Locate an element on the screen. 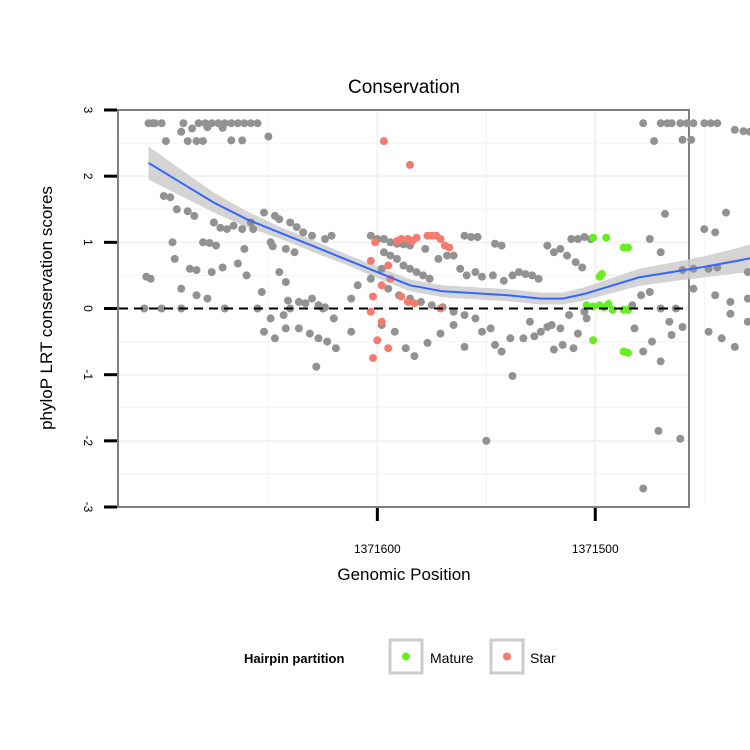 This screenshot has width=750, height=750. legend-label-star: Star is located at coordinates (543, 658).